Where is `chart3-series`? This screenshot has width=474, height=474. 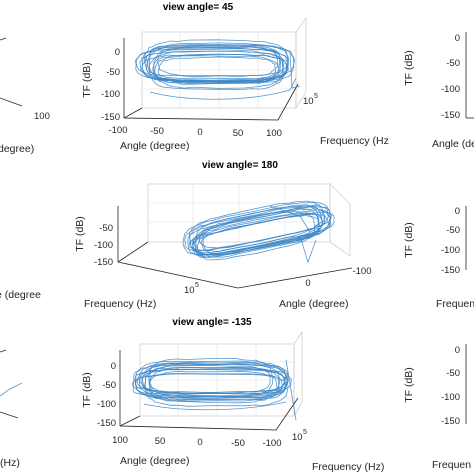 chart3-series is located at coordinates (214, 389).